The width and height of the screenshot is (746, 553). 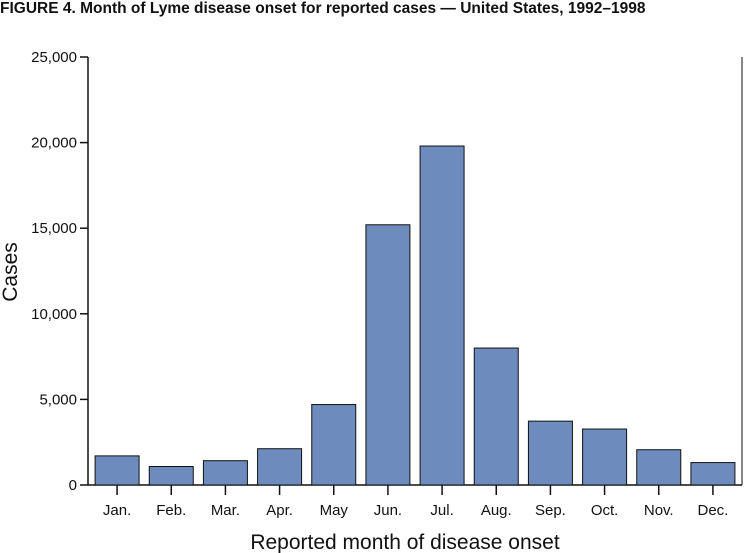 What do you see at coordinates (54, 57) in the screenshot?
I see `y-tick-label: 25,000` at bounding box center [54, 57].